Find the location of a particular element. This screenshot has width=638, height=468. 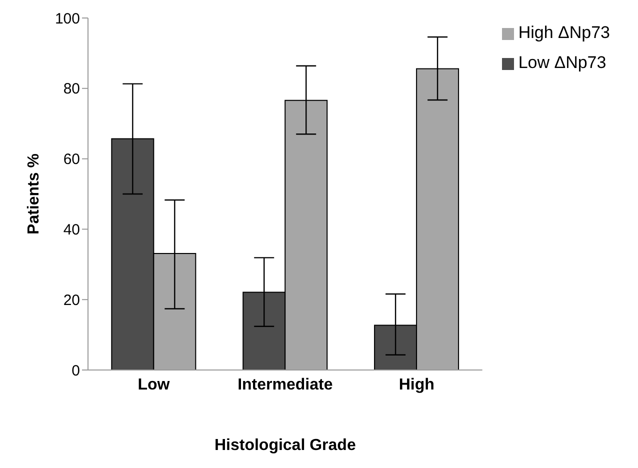

x-tick-label: Low is located at coordinates (154, 385).